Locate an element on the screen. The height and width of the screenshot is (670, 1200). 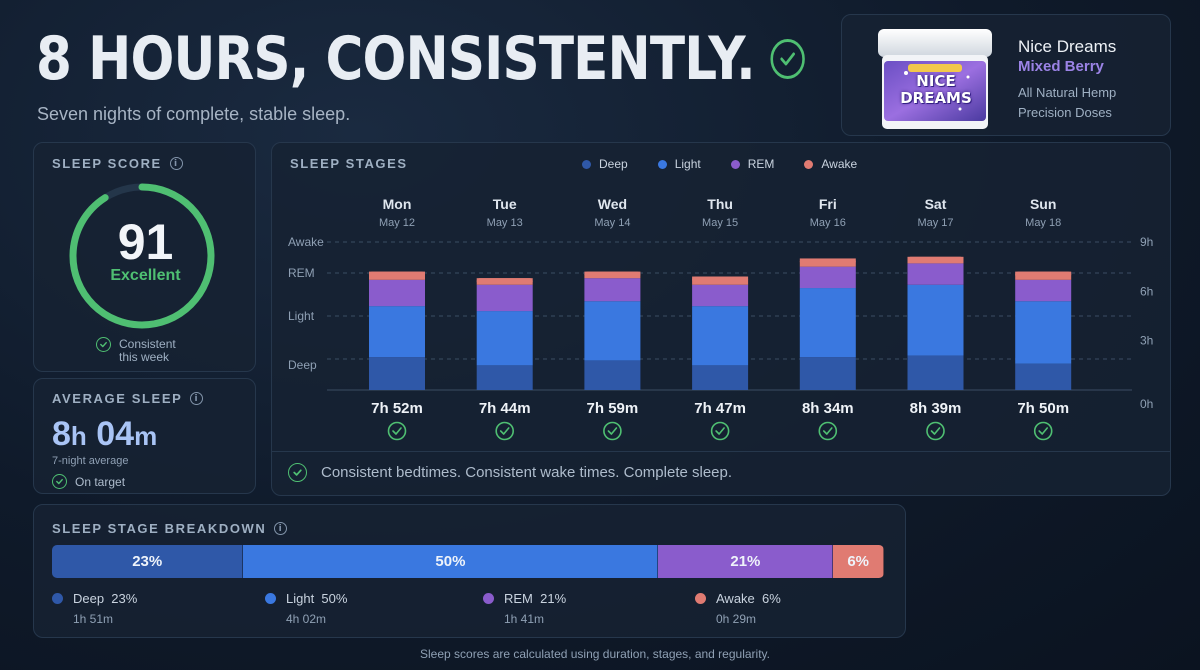
legend-item-awake: Awake is located at coordinates (830, 164).